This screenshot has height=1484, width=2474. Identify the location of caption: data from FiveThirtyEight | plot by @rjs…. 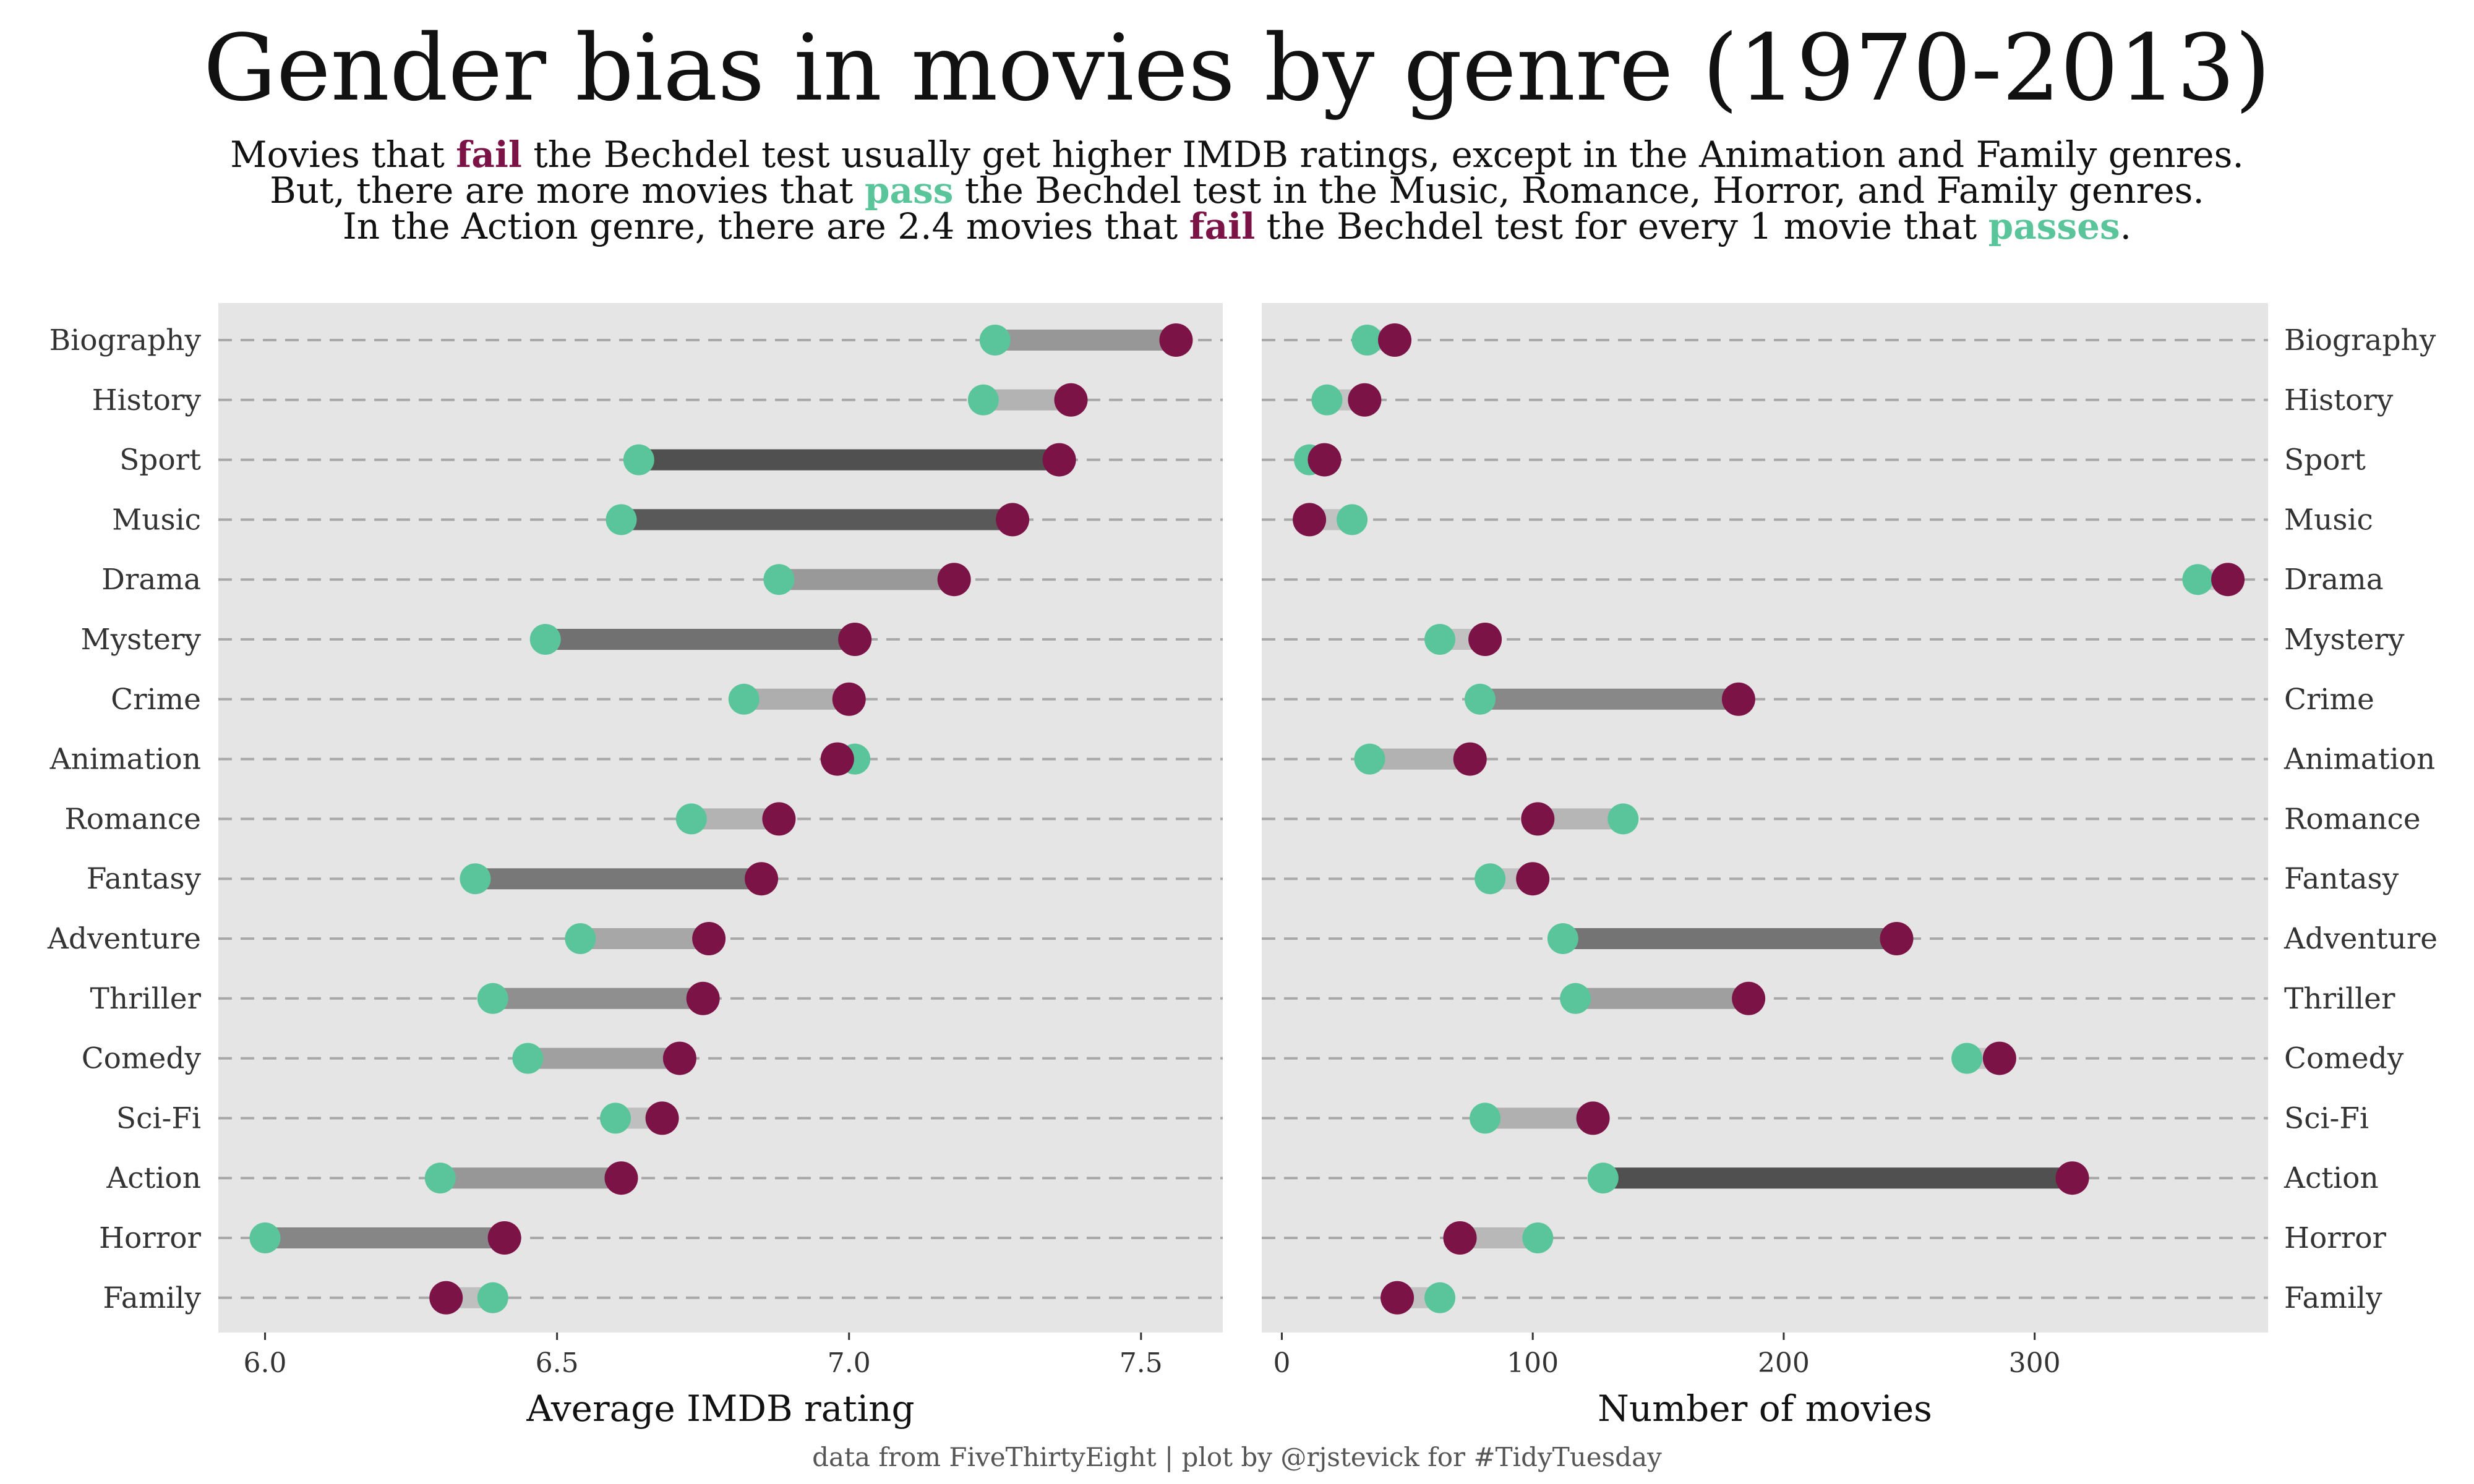
(1237, 1457).